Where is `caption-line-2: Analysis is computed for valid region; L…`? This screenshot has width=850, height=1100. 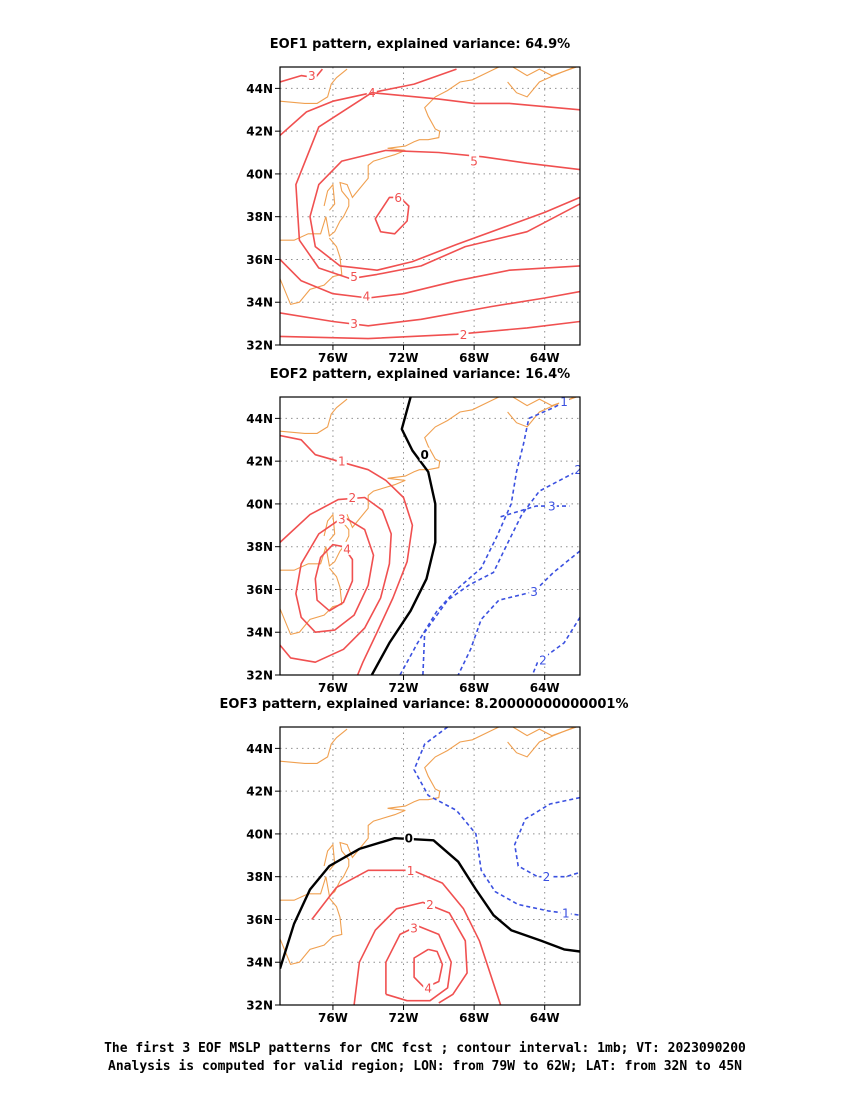
caption-line-2: Analysis is computed for valid region; L… is located at coordinates (425, 1066).